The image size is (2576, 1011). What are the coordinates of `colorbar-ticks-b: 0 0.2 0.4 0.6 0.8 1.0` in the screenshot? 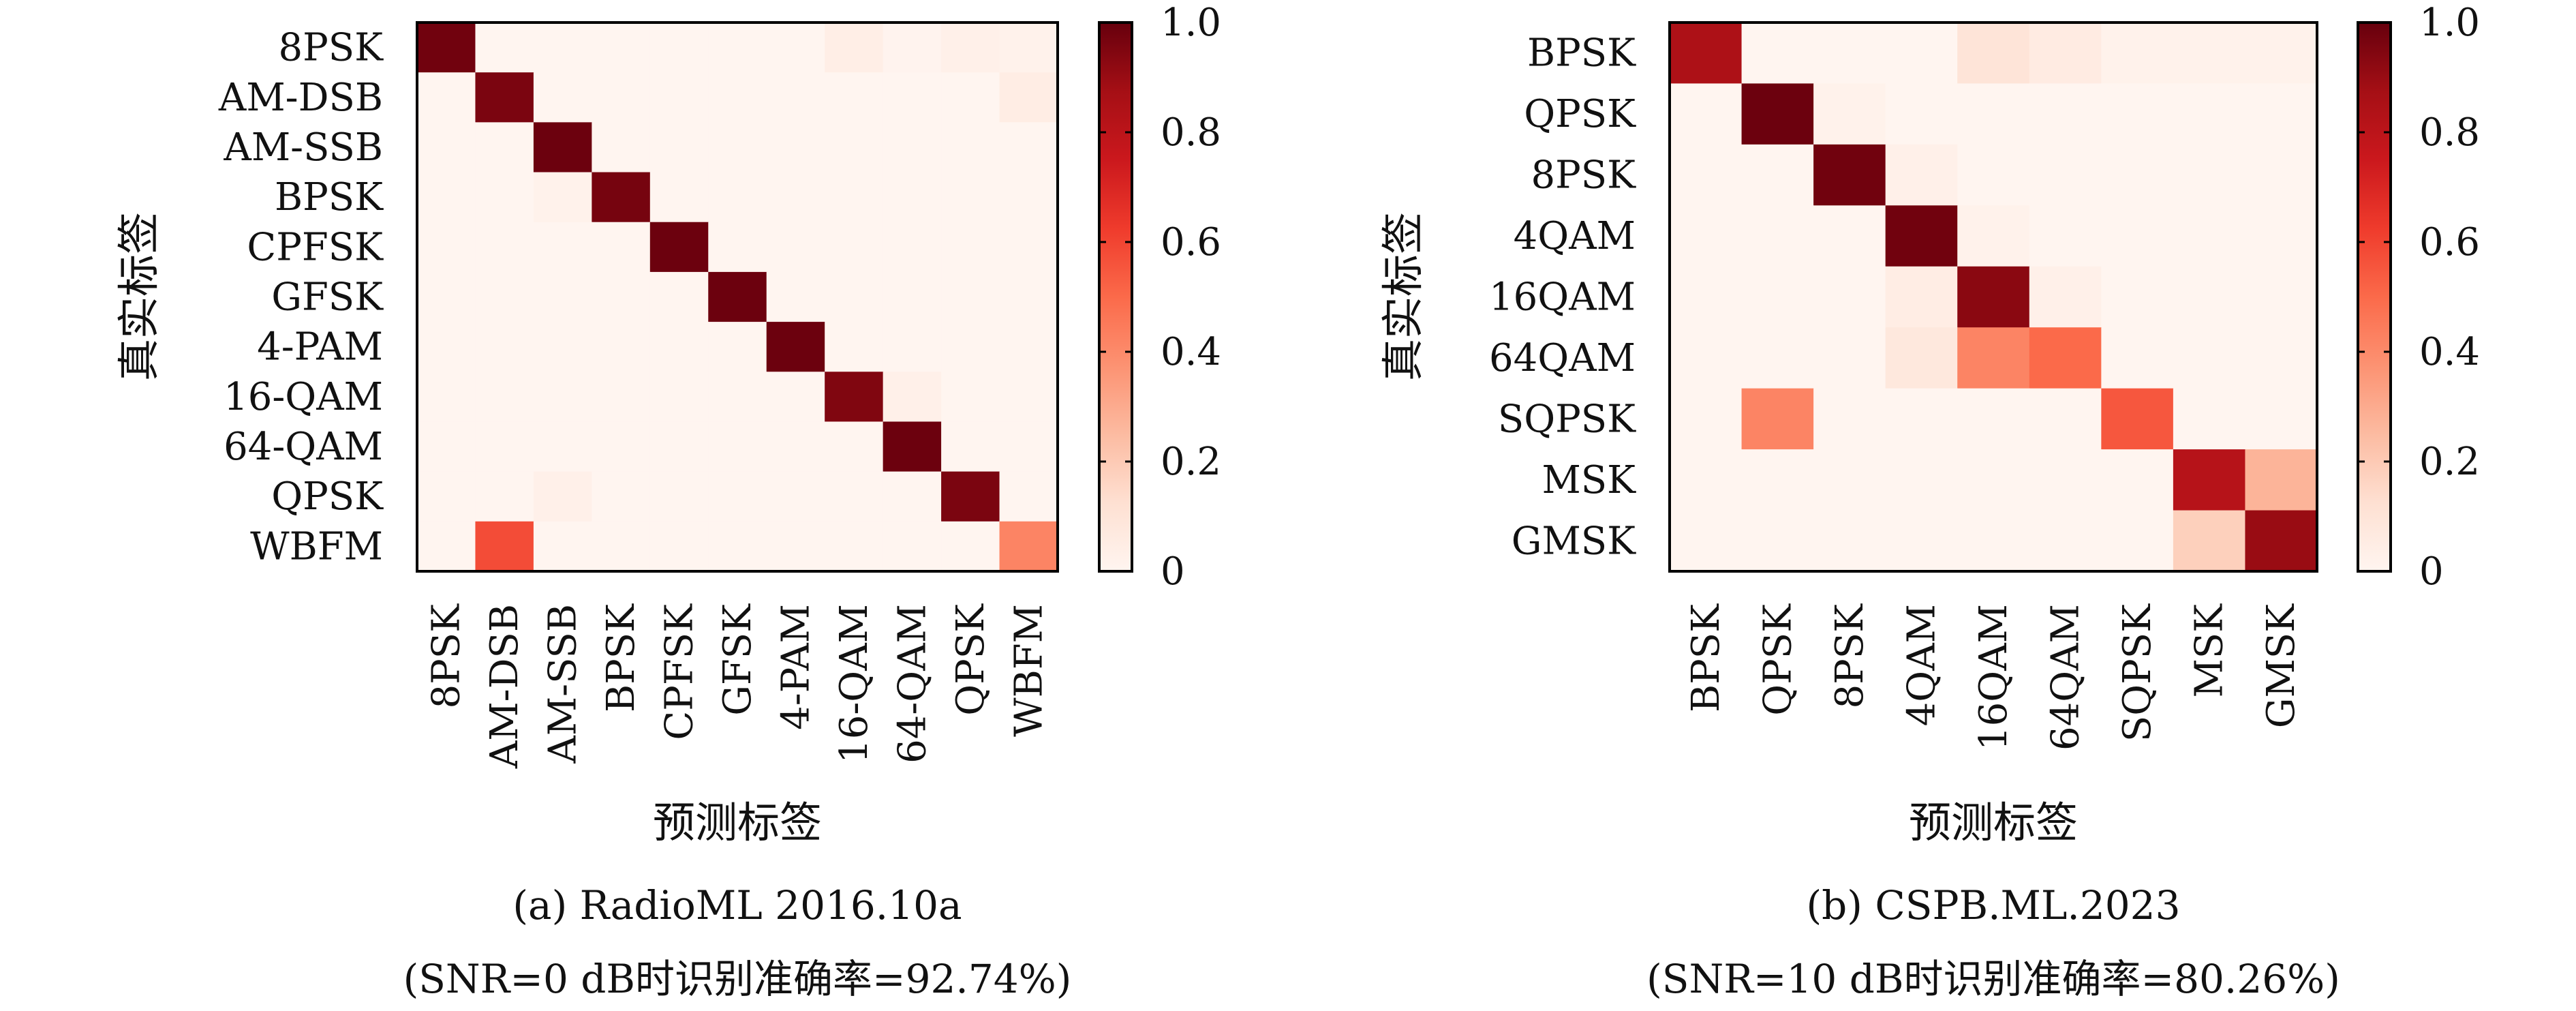 It's located at (2419, 297).